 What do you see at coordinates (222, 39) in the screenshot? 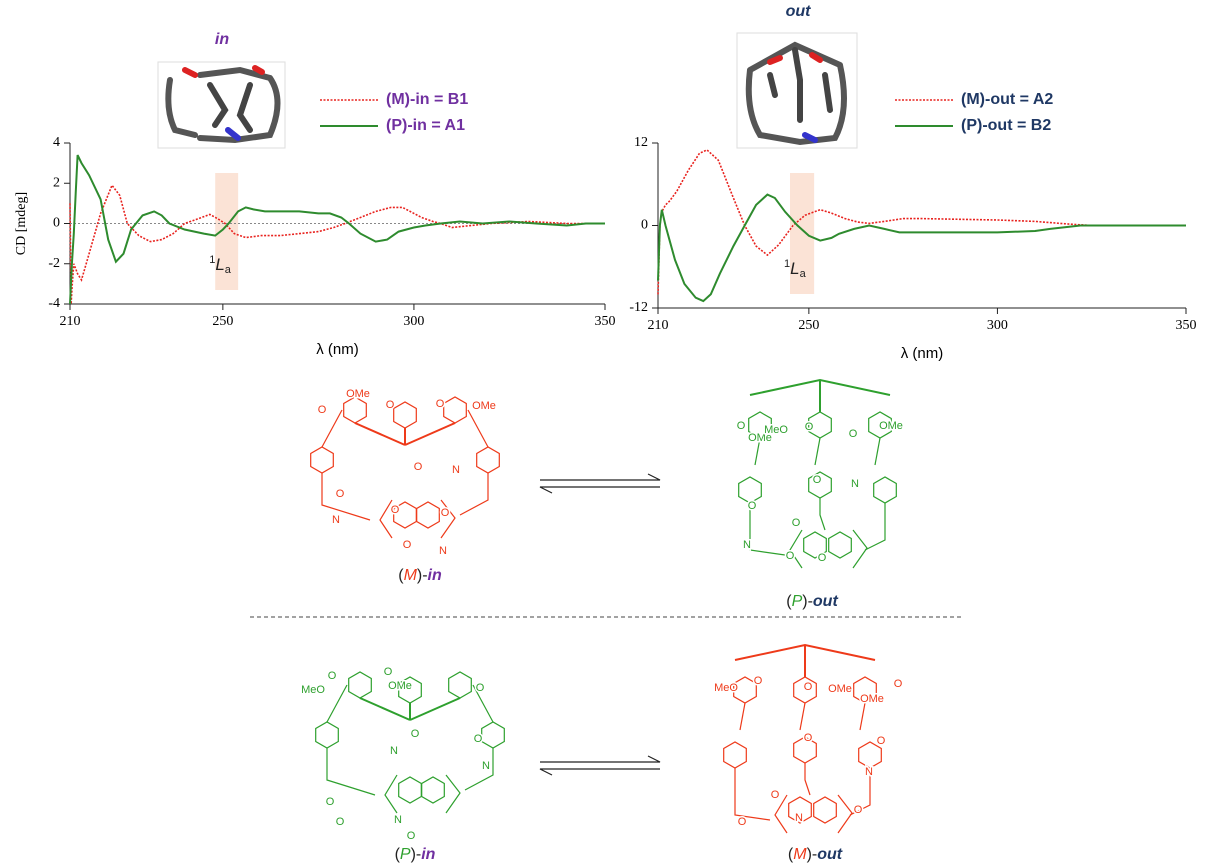
I see `chart-title: in` at bounding box center [222, 39].